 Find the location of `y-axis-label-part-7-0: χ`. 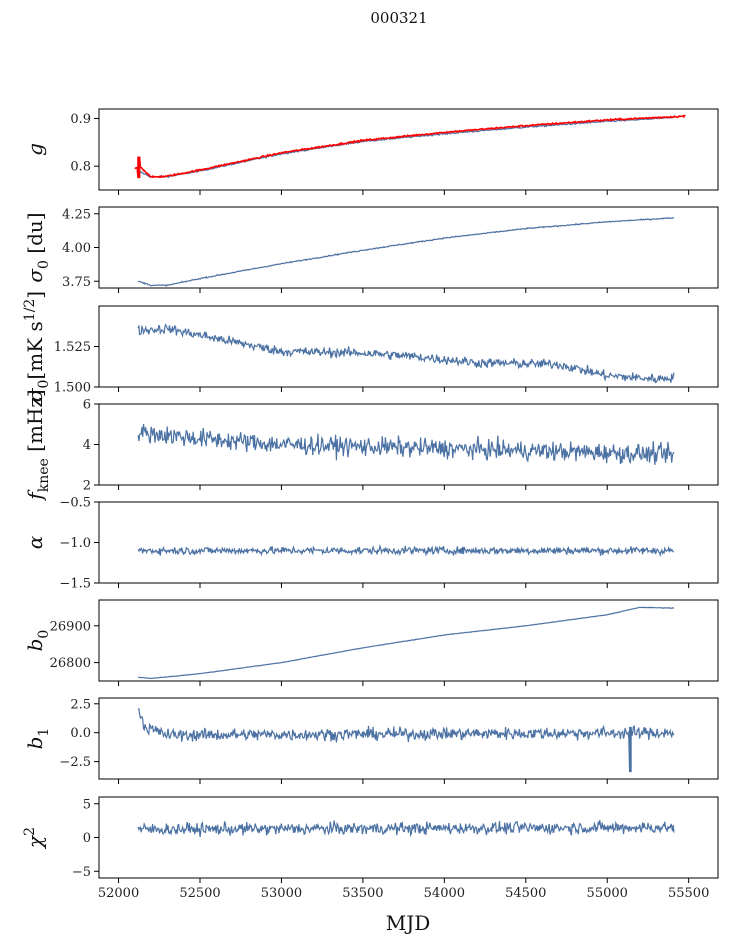

y-axis-label-part-7-0: χ is located at coordinates (35, 842).